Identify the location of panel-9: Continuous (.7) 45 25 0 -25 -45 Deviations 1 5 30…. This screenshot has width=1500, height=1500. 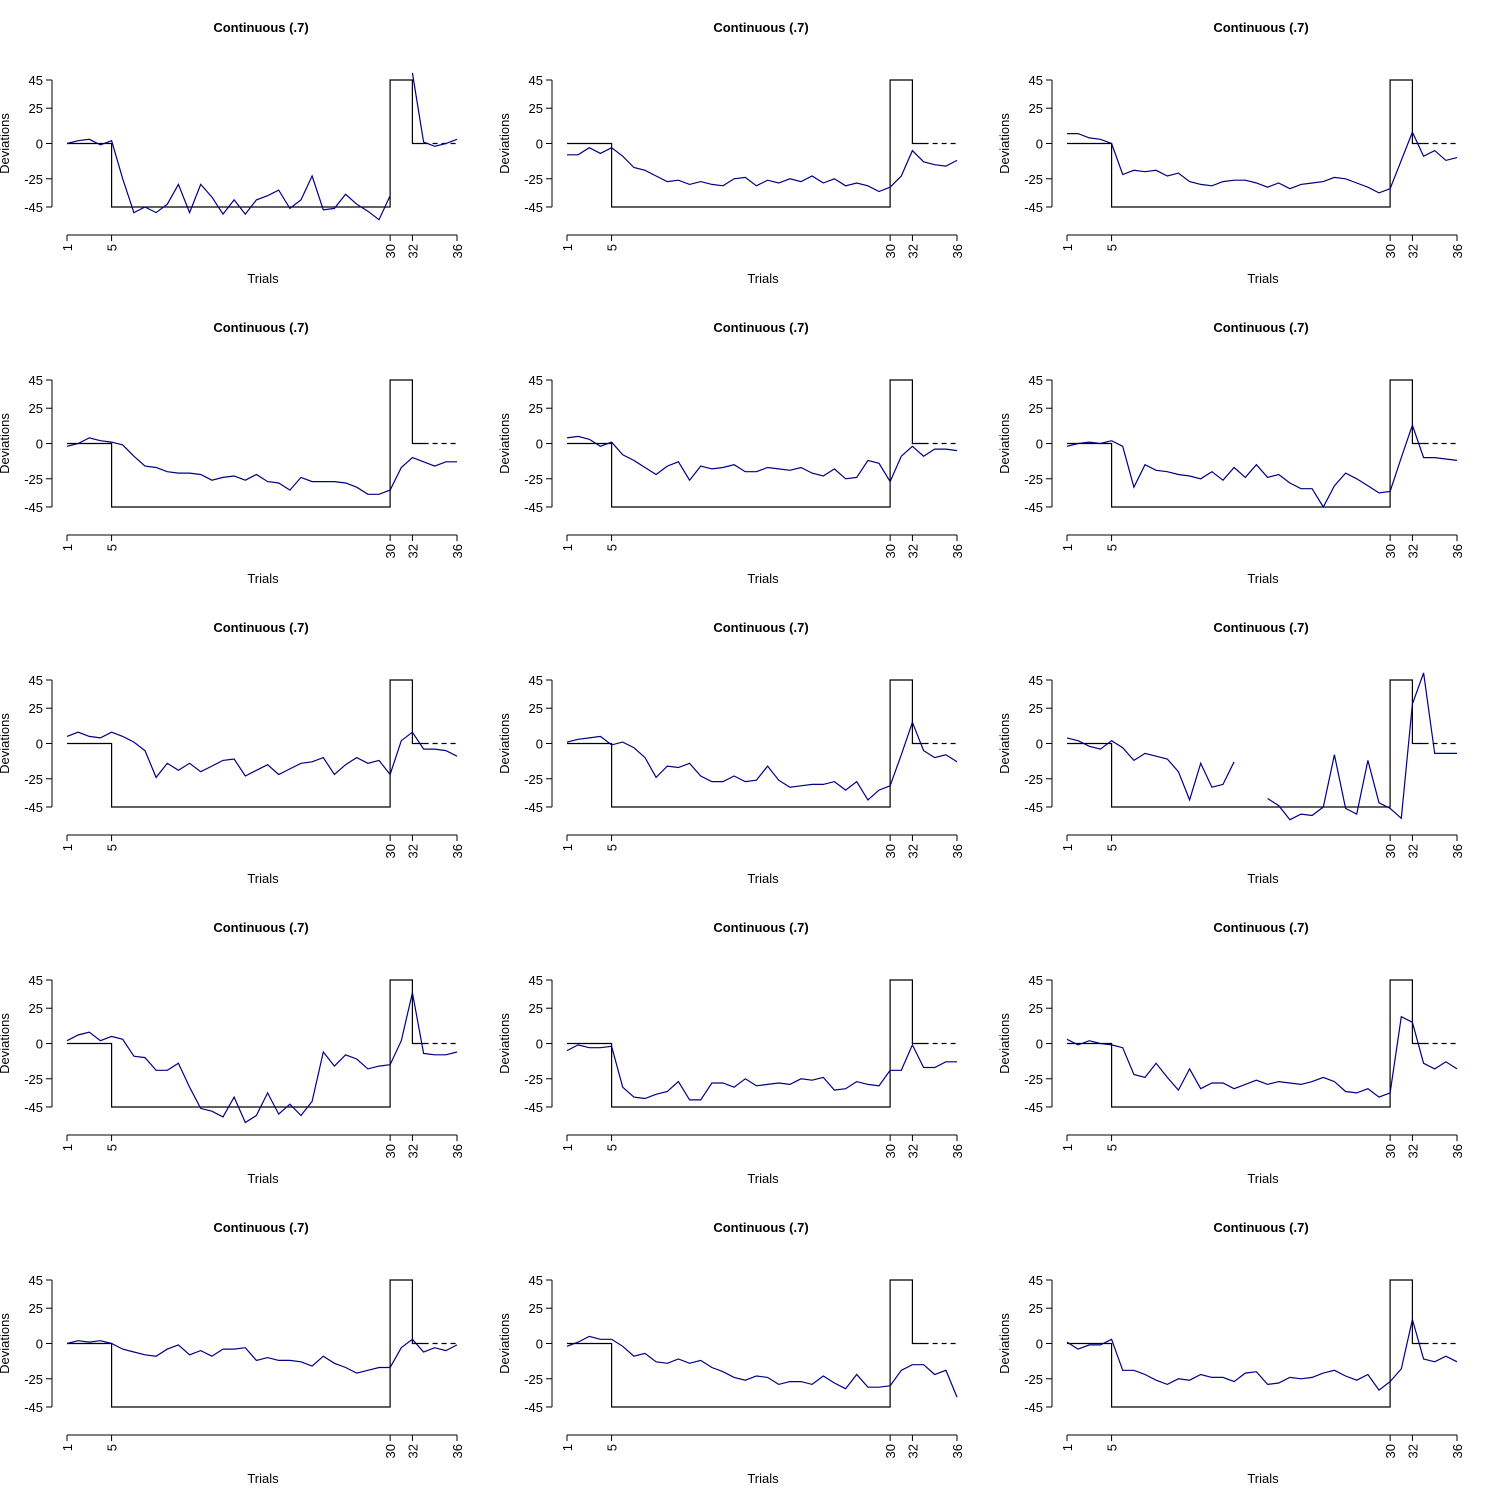
(1231, 753).